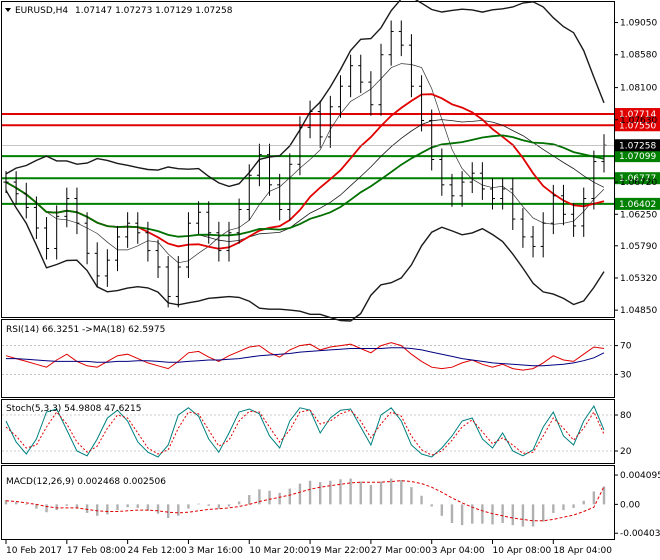  Describe the element at coordinates (154, 11) in the screenshot. I see `ohlc-values: 1.07147 1.07273 1.07129 1.07258` at that location.